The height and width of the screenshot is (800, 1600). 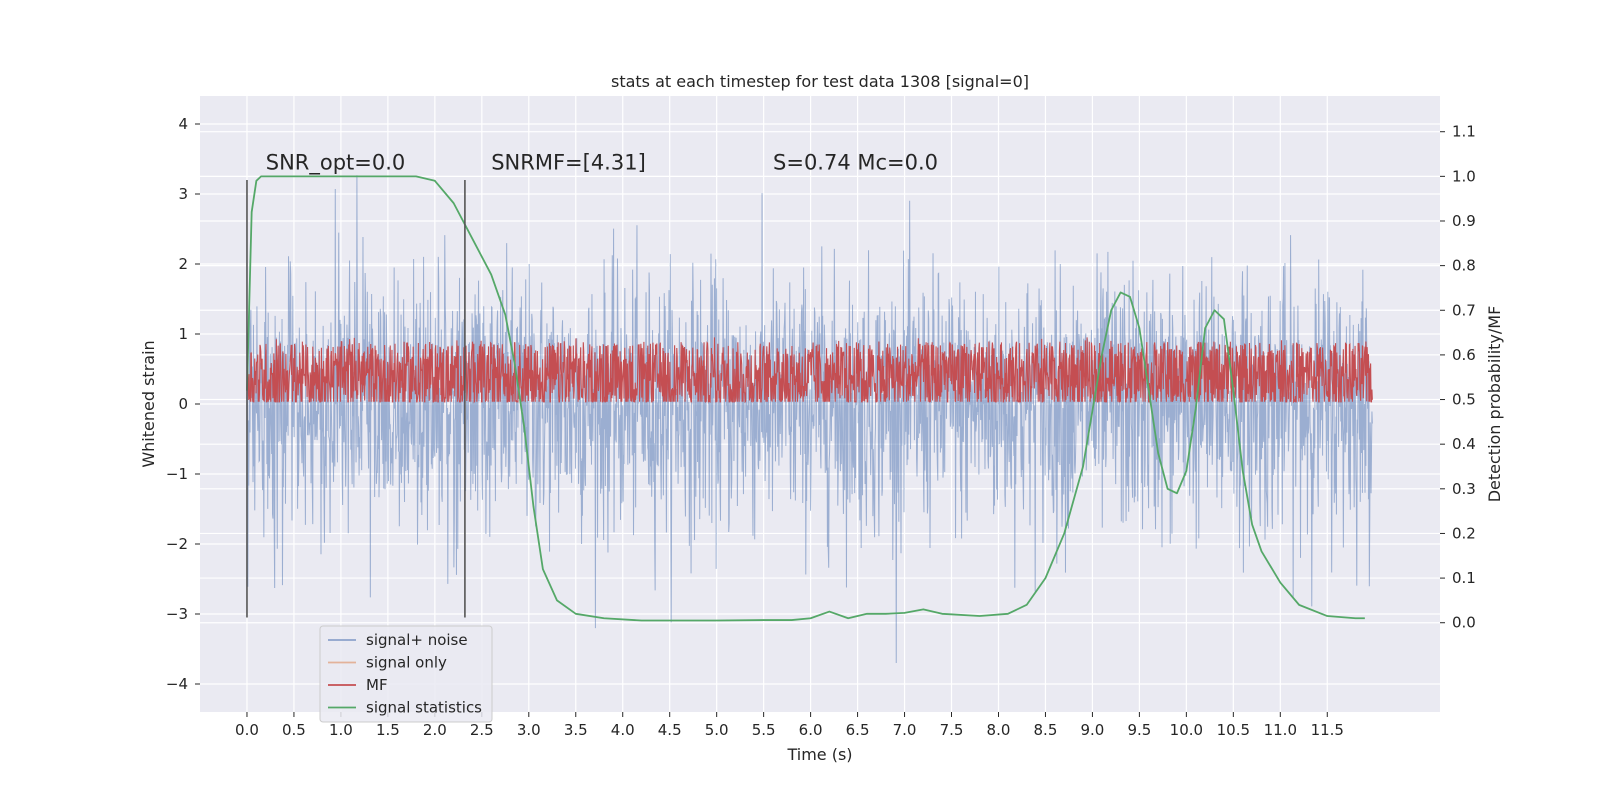 I want to click on y2-tick-label: 0.4, so click(x=1464, y=444).